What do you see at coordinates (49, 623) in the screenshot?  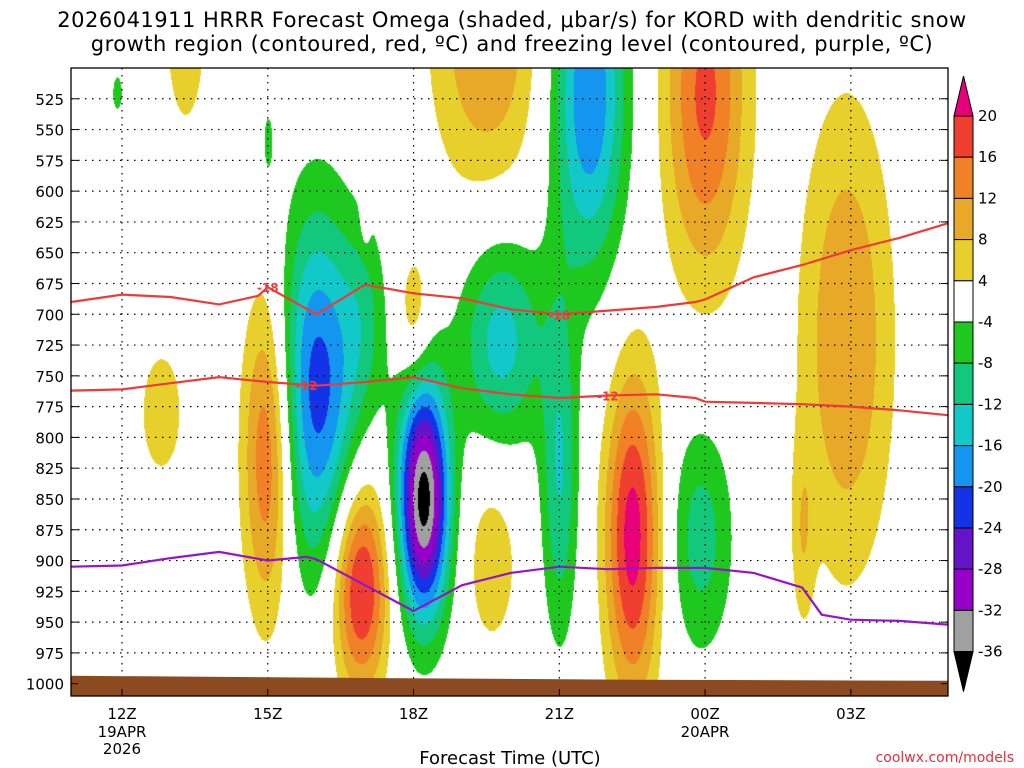 I see `y-tick-label: 950` at bounding box center [49, 623].